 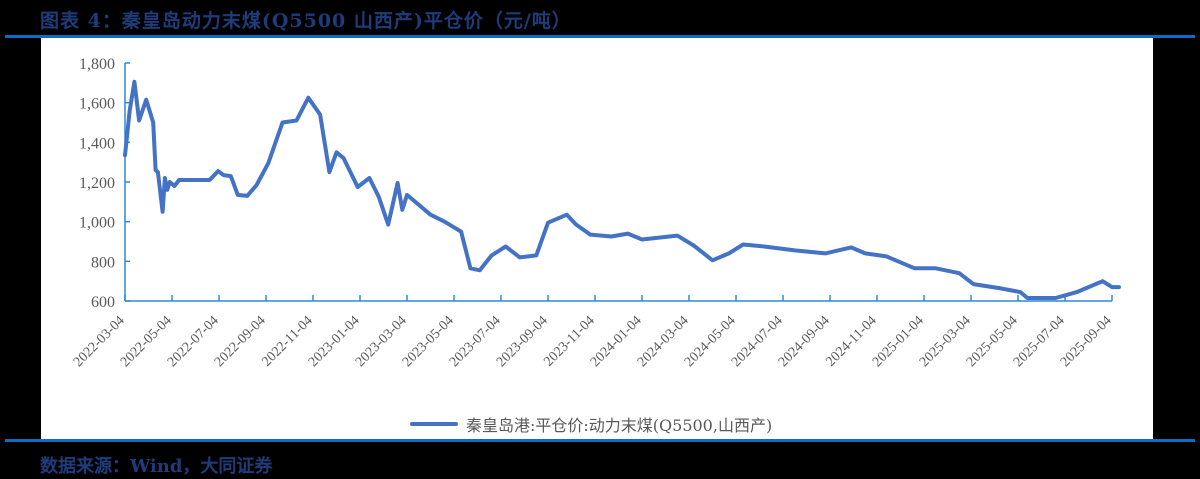 What do you see at coordinates (619, 425) in the screenshot?
I see `legend-label: 秦皇岛港:平仓价:动力末煤(Q5500,山西产)` at bounding box center [619, 425].